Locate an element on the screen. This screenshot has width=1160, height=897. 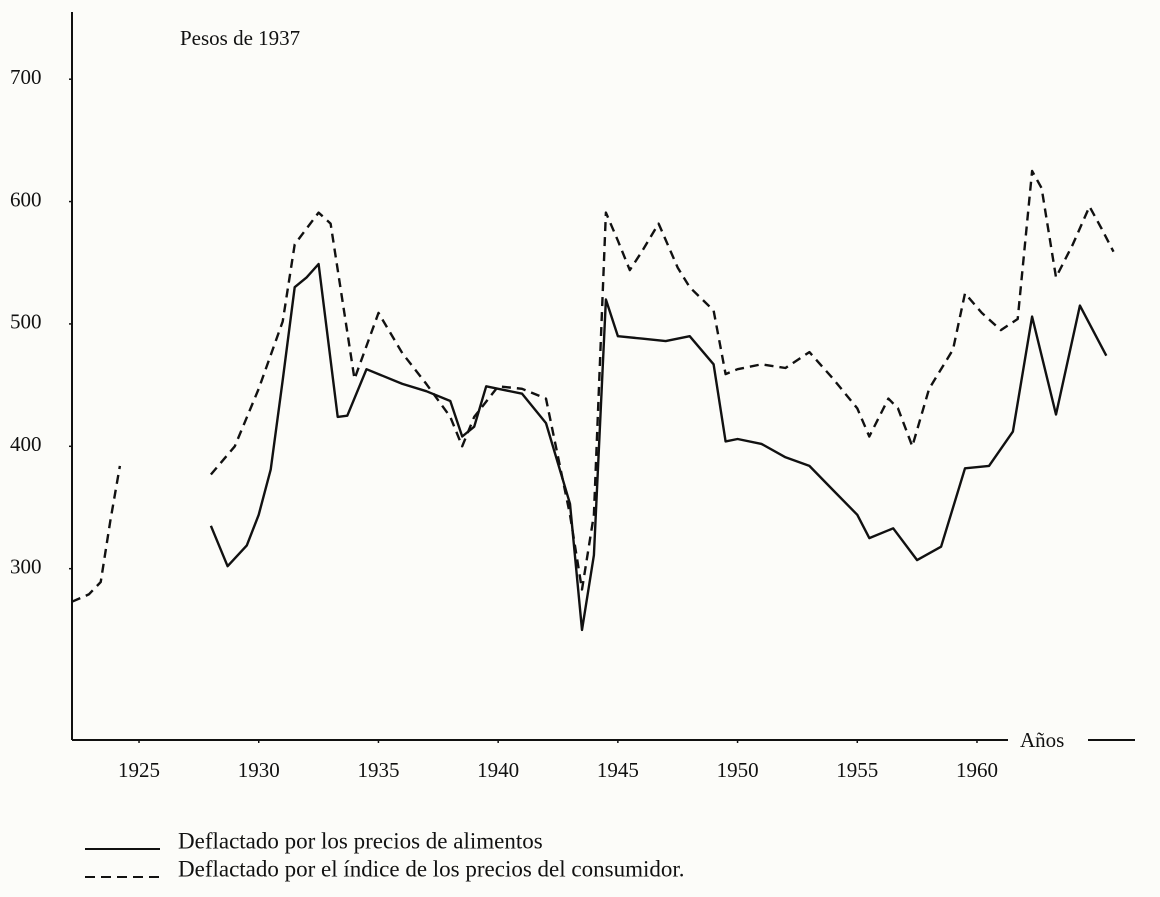
x-tick-label: 1930 is located at coordinates (259, 770).